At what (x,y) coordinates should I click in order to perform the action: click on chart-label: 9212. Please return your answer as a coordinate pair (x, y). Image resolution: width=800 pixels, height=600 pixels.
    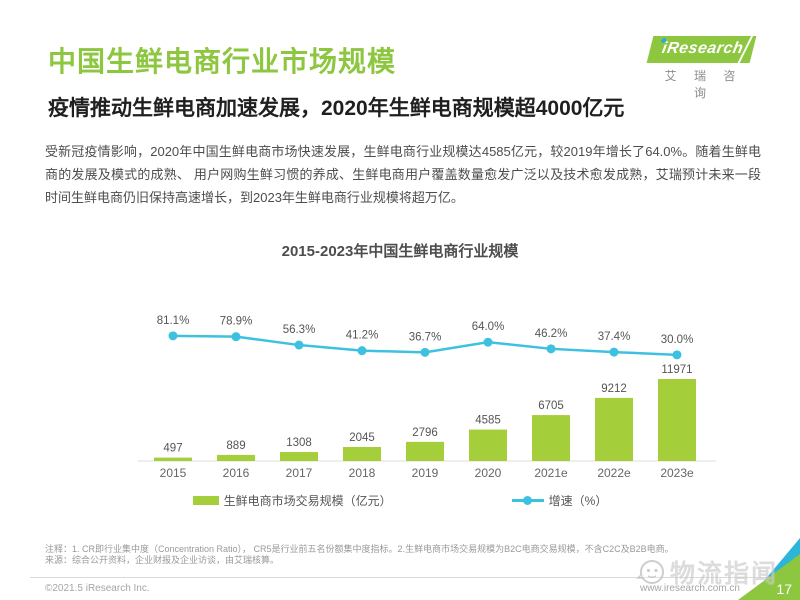
    Looking at the image, I should click on (614, 389).